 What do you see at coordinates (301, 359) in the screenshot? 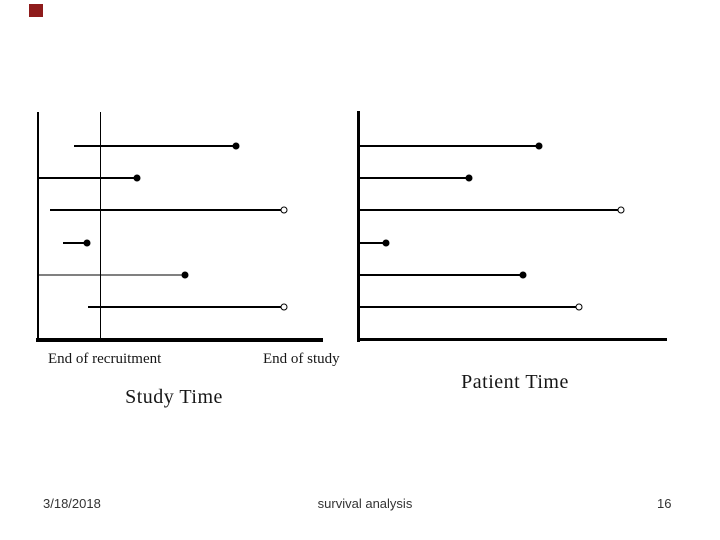
I see `axis-annotation: End of study` at bounding box center [301, 359].